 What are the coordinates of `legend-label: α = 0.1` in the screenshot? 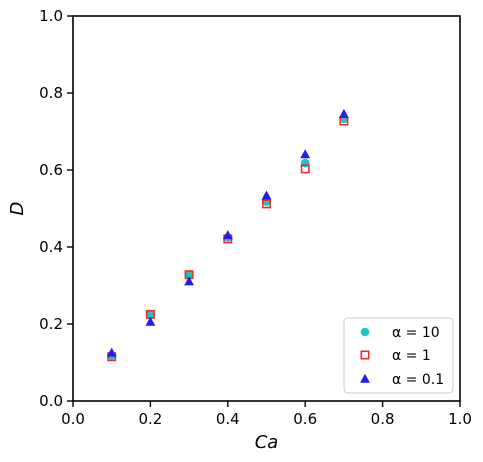 It's located at (418, 380).